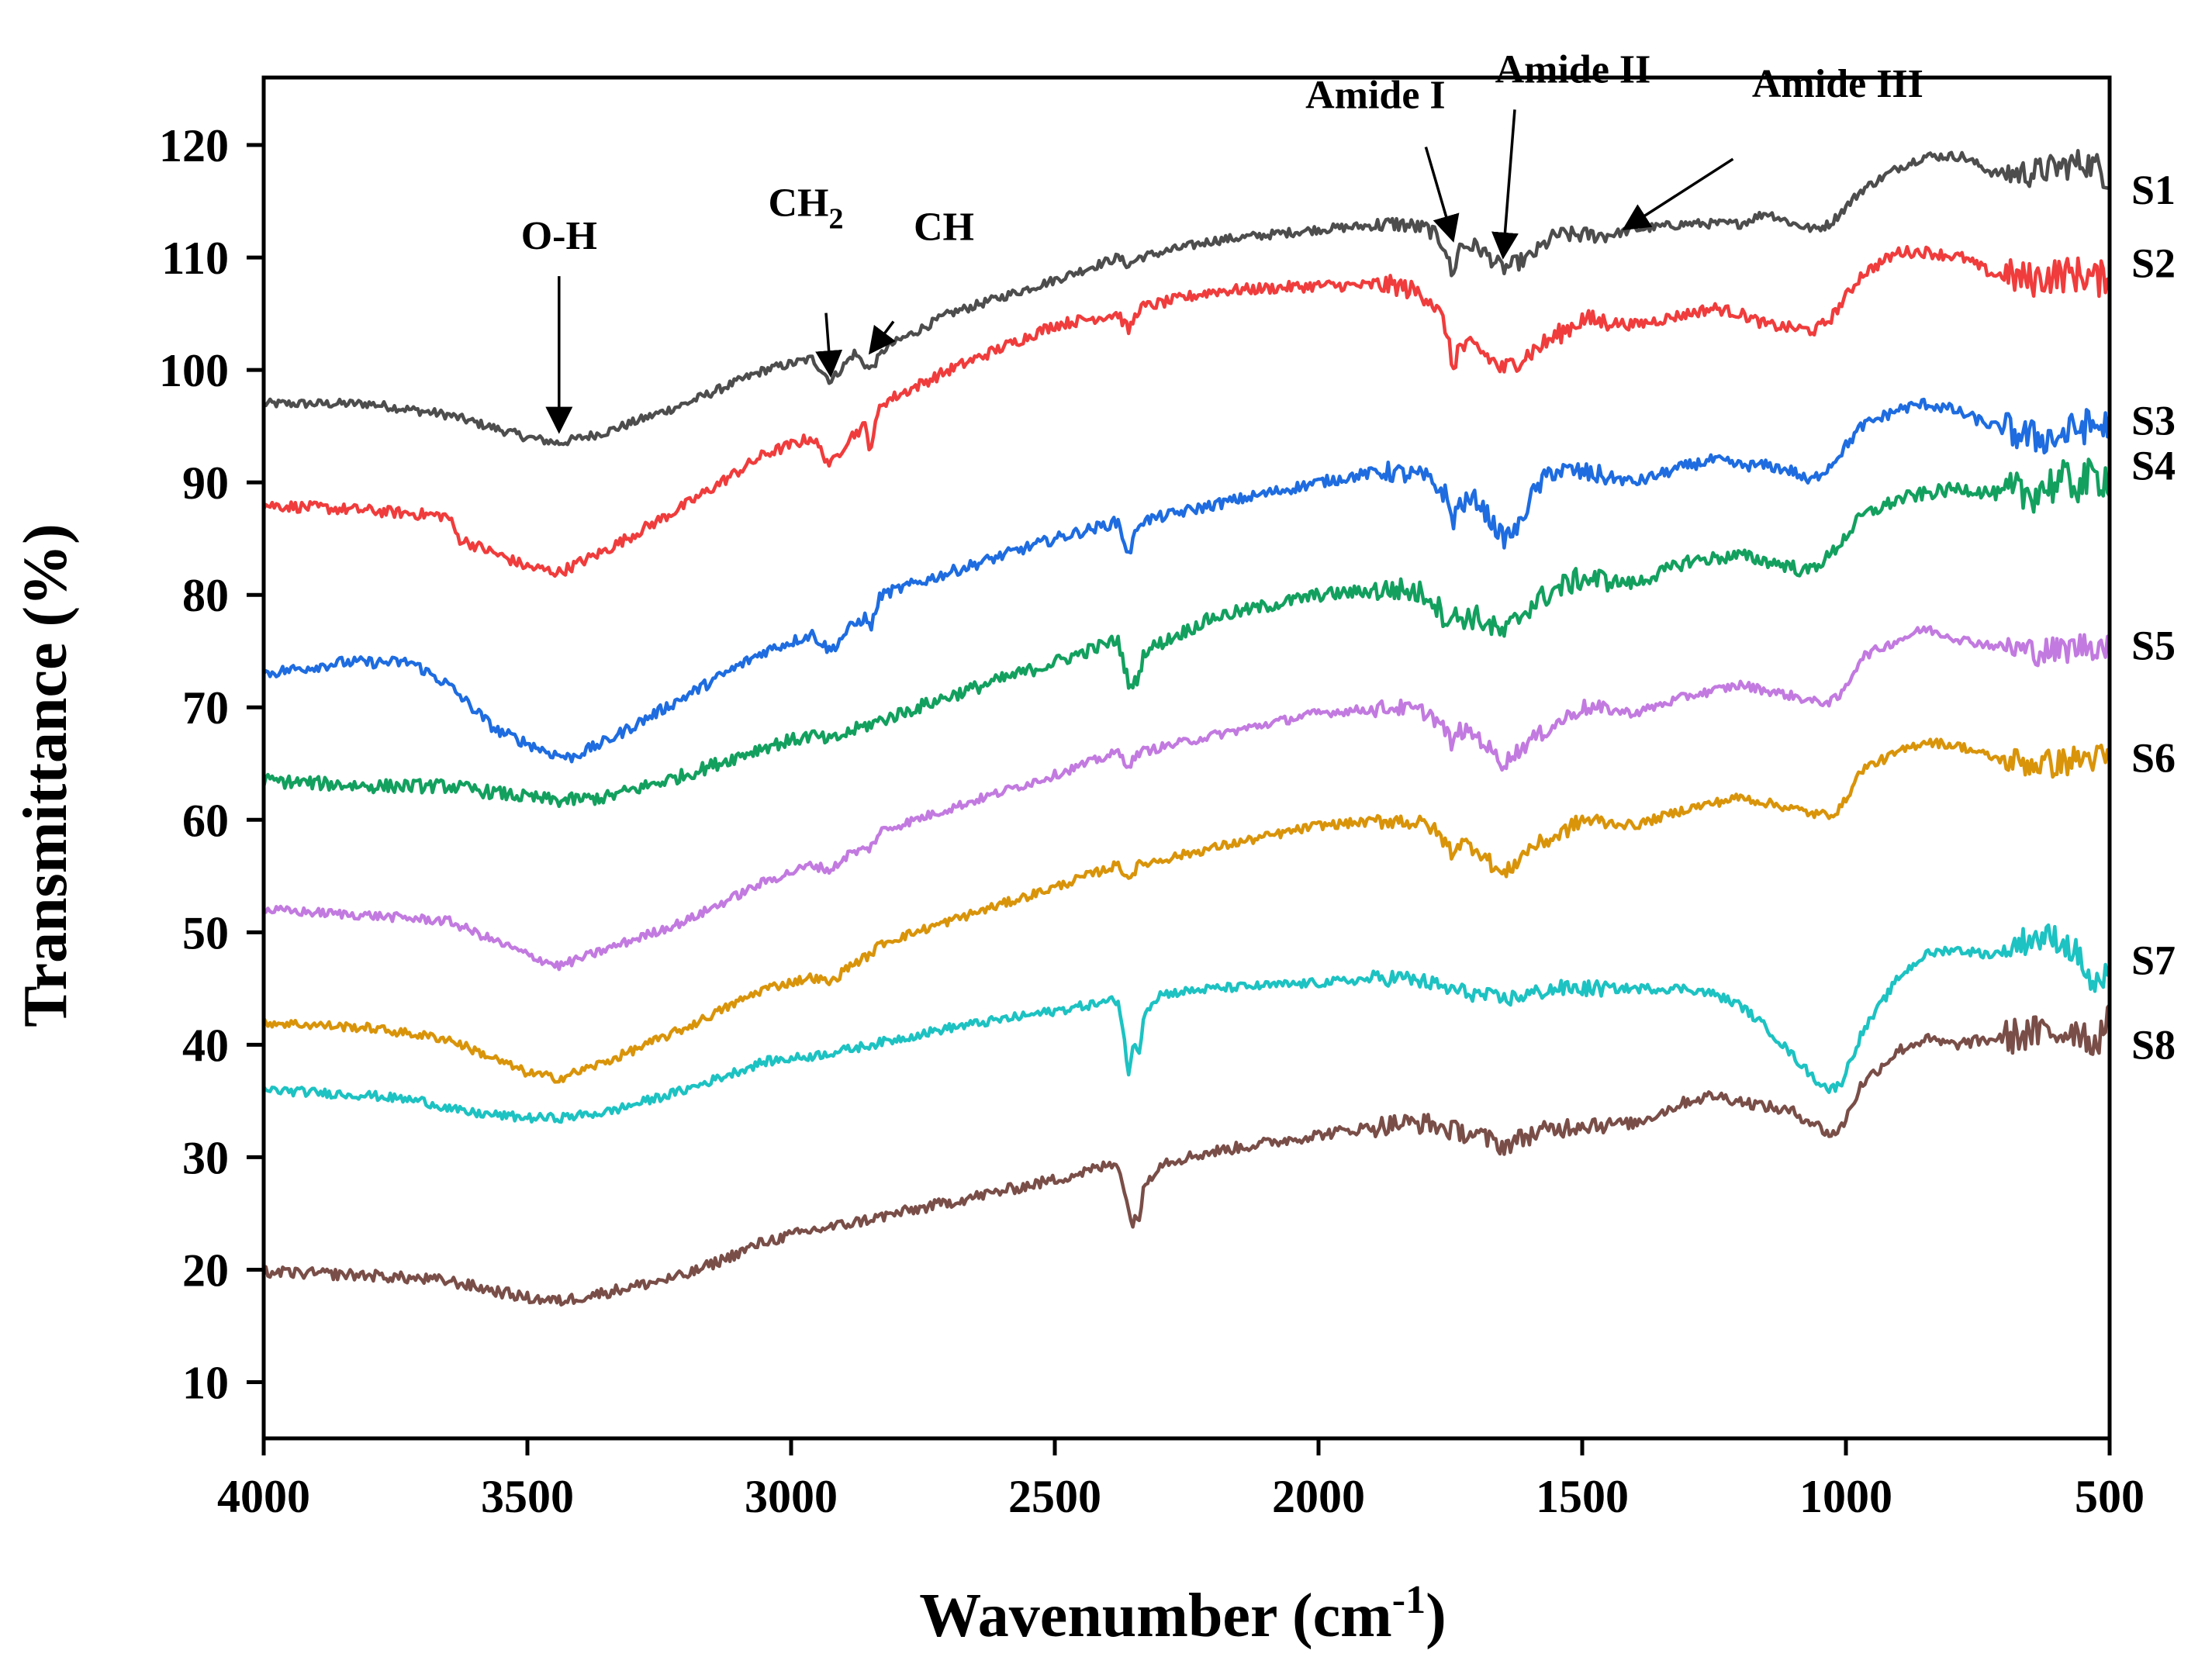 This screenshot has height=1671, width=2212. Describe the element at coordinates (2153, 466) in the screenshot. I see `series-label-s4: S4` at that location.